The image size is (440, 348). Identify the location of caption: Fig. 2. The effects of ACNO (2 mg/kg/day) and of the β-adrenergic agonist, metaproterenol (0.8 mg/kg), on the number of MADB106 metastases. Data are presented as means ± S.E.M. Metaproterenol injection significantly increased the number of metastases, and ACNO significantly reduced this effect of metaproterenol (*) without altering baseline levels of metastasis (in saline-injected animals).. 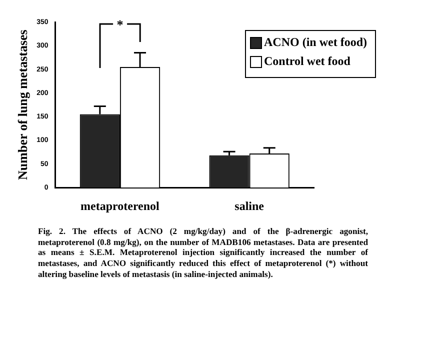
(203, 253).